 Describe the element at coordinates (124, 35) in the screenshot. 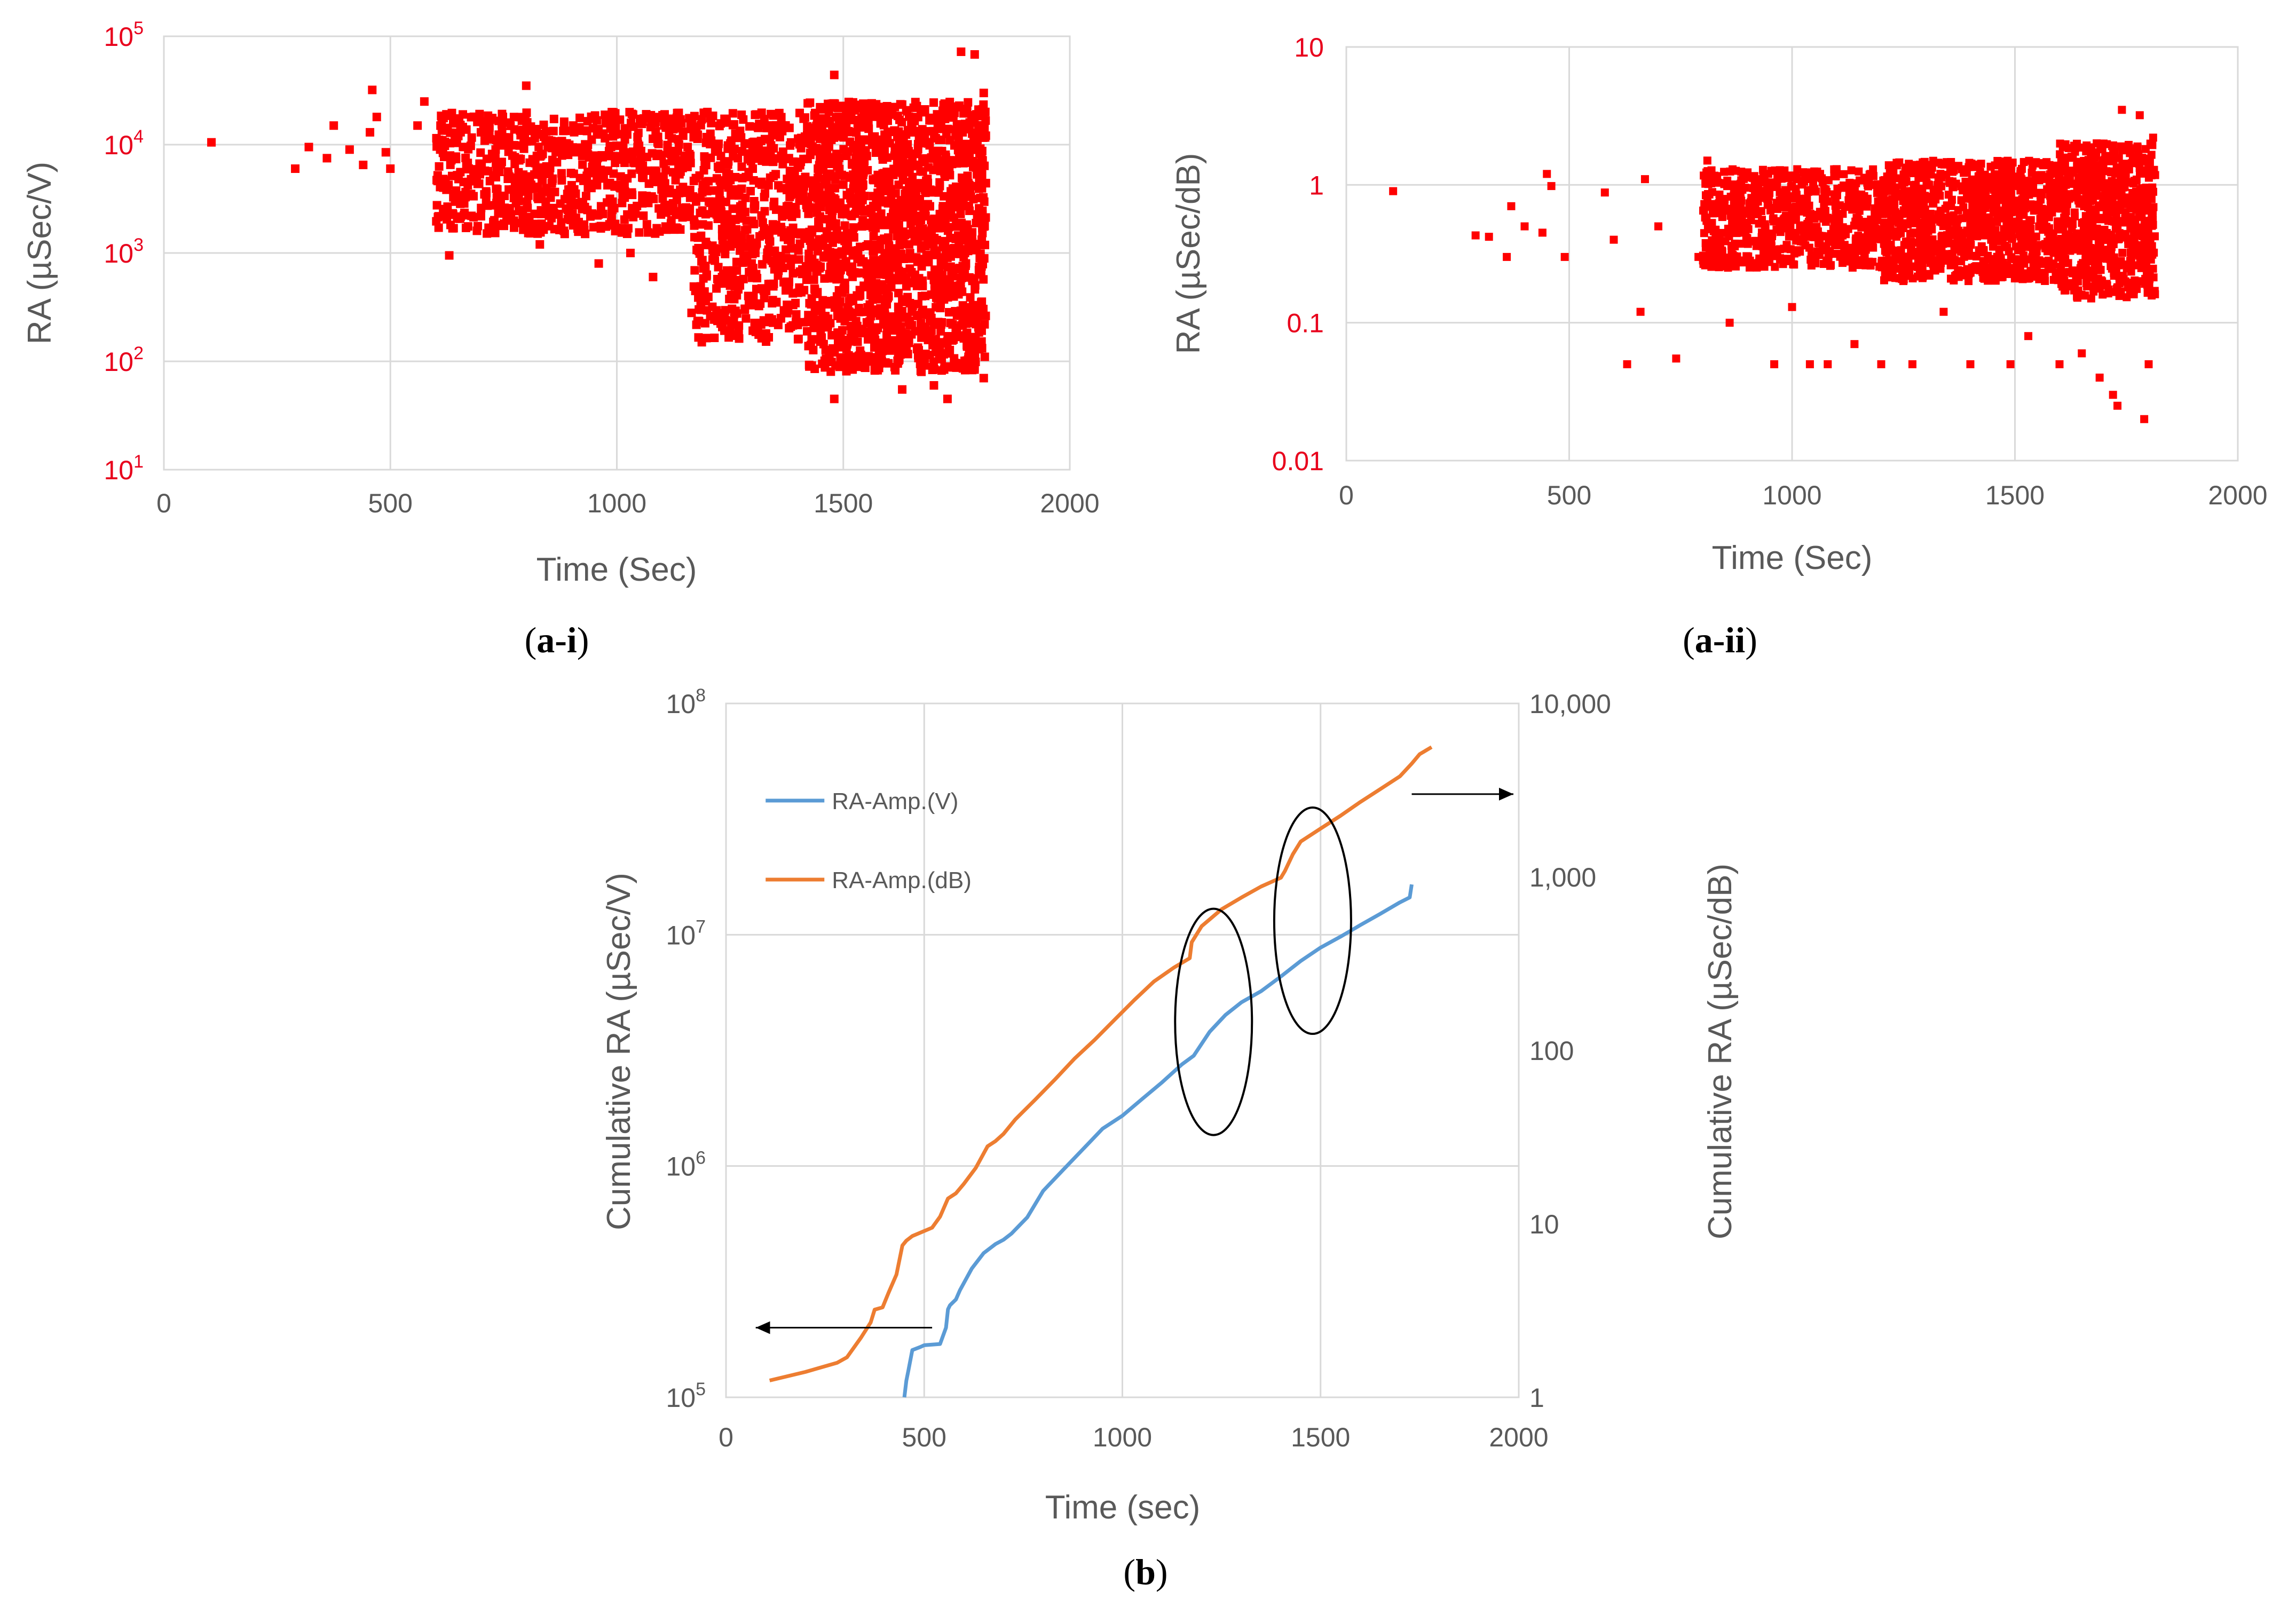

I see `y-tick-a-i: 105` at that location.